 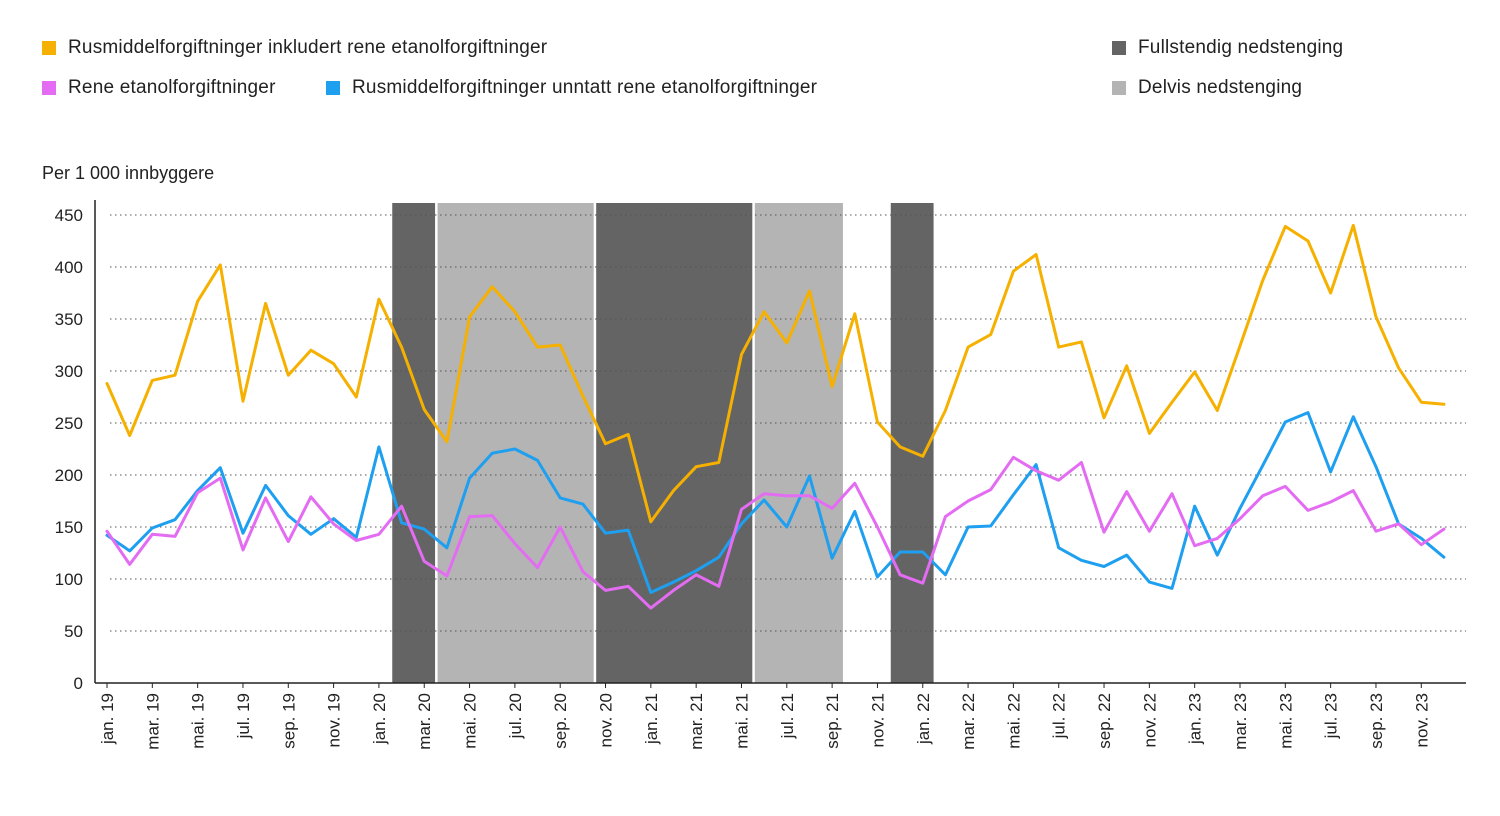 What do you see at coordinates (923, 719) in the screenshot?
I see `x-tick-label: jan. 22` at bounding box center [923, 719].